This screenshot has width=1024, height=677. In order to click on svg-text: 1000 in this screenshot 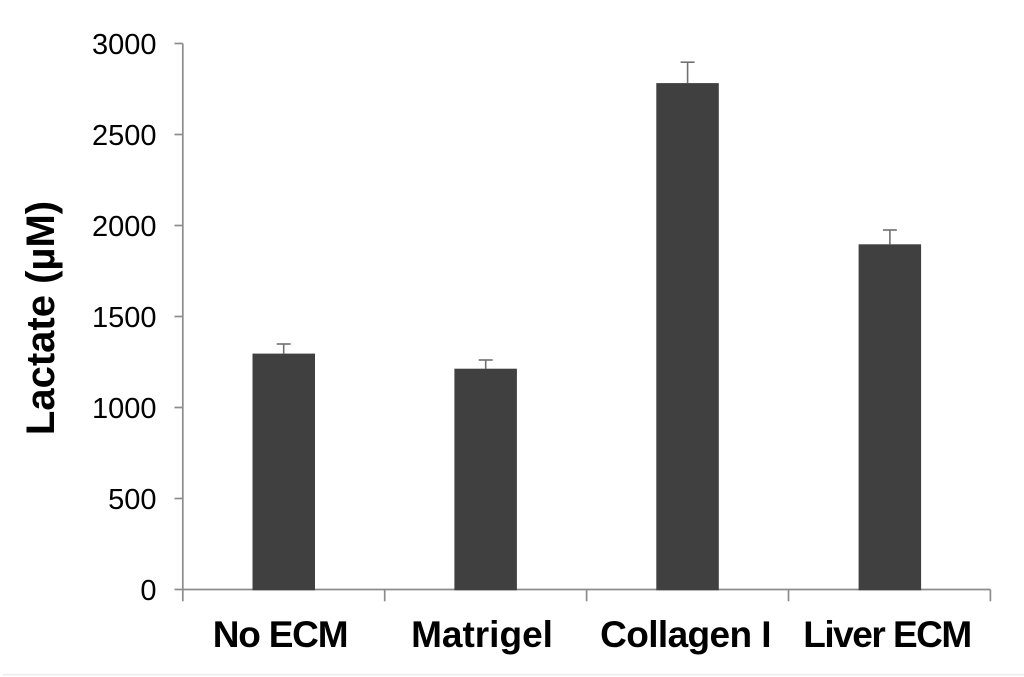, I will do `click(124, 409)`.